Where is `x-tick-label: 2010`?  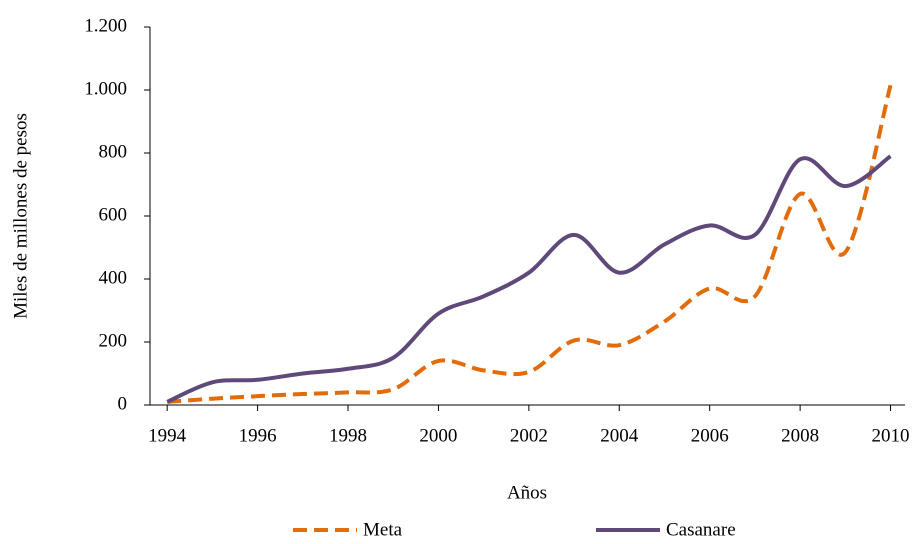 x-tick-label: 2010 is located at coordinates (891, 435).